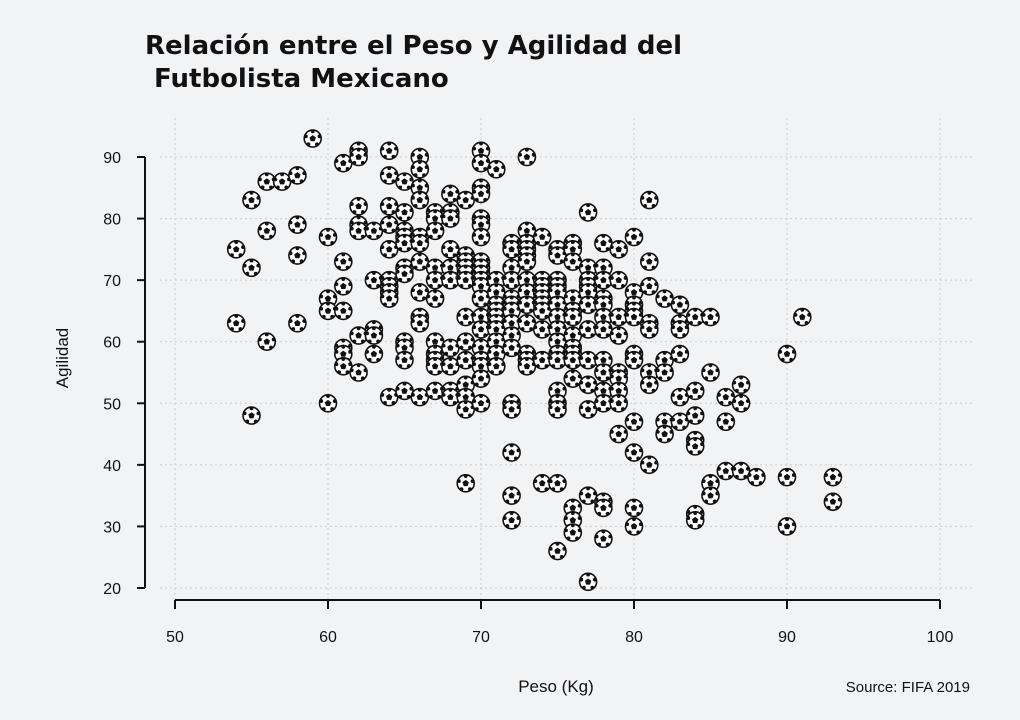  What do you see at coordinates (112, 589) in the screenshot?
I see `y-tick-label: 20` at bounding box center [112, 589].